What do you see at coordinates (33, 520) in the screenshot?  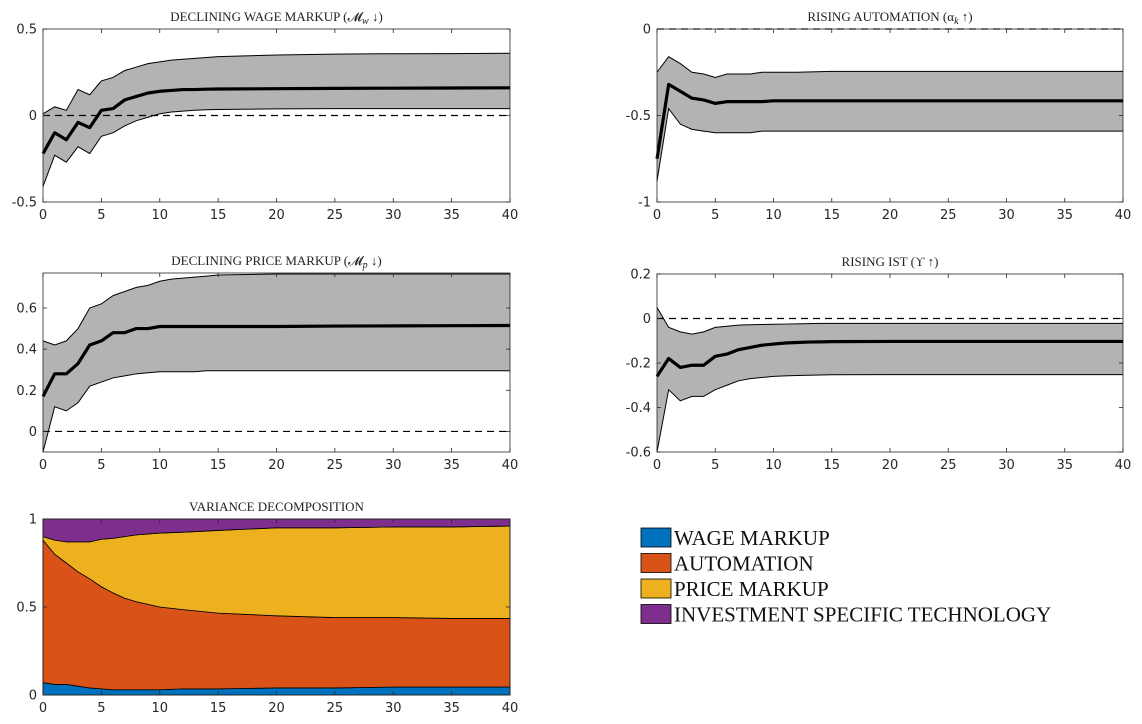 I see `y-tick-label: 1` at bounding box center [33, 520].